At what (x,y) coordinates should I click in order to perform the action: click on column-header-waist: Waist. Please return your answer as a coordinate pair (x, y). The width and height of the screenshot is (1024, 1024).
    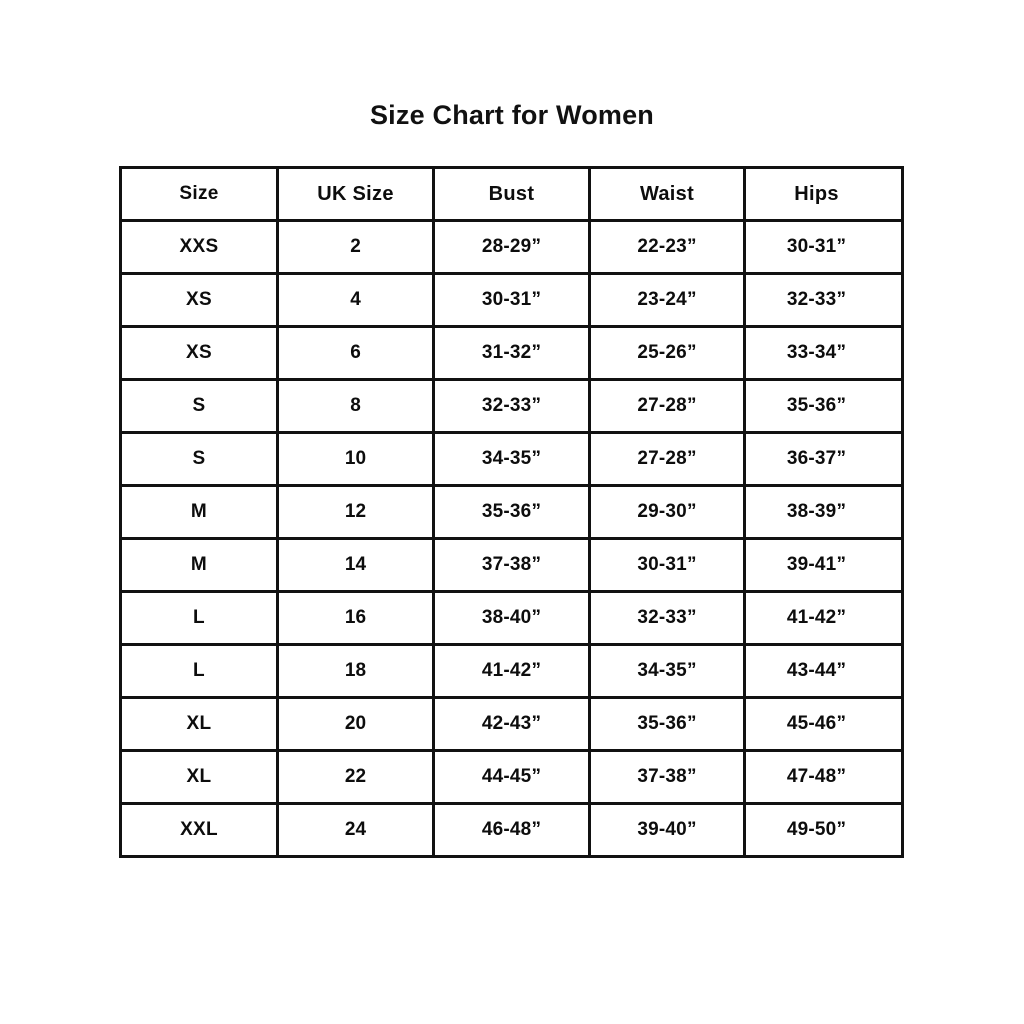
    Looking at the image, I should click on (667, 194).